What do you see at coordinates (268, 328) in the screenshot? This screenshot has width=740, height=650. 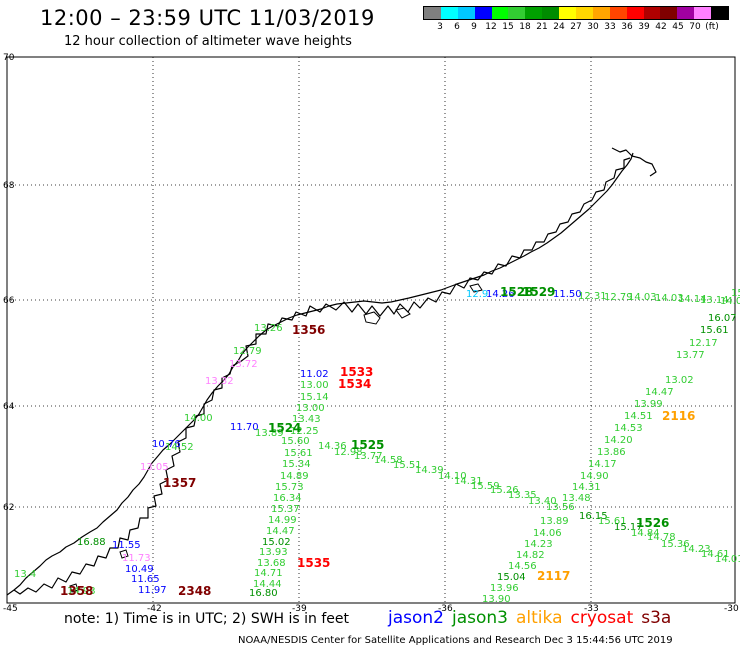 I see `wave-height-value: 13.26` at bounding box center [268, 328].